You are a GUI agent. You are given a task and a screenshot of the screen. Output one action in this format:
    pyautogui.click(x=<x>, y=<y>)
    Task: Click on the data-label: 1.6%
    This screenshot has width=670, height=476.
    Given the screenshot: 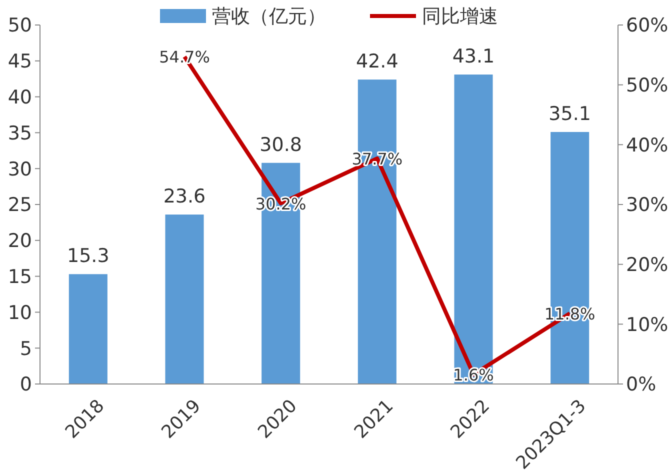 What is the action you would take?
    pyautogui.click(x=473, y=374)
    